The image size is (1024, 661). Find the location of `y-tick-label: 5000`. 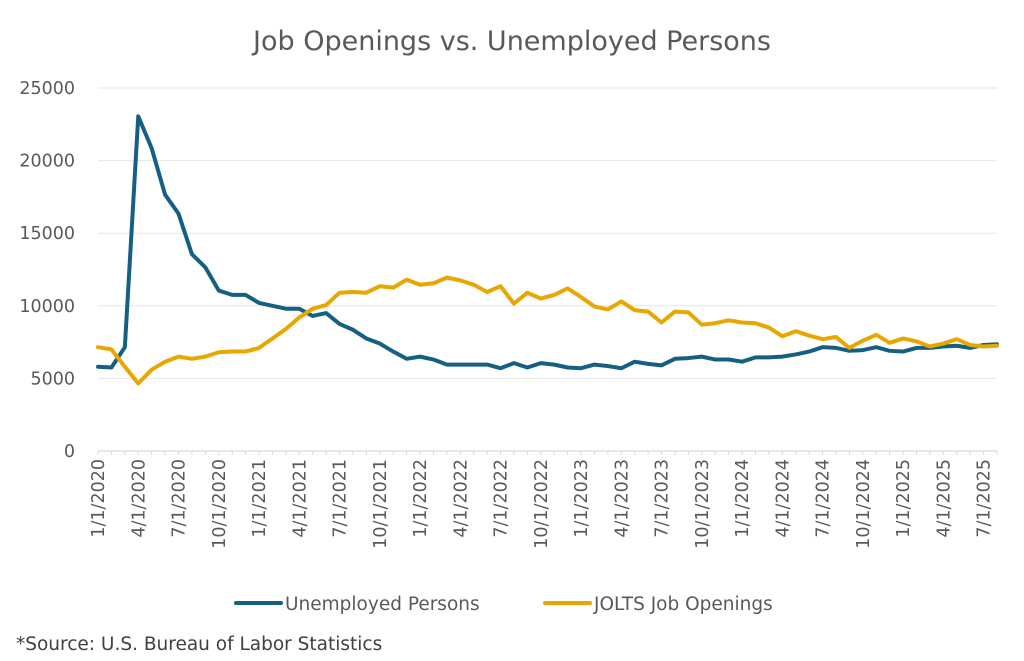

y-tick-label: 5000 is located at coordinates (52, 379).